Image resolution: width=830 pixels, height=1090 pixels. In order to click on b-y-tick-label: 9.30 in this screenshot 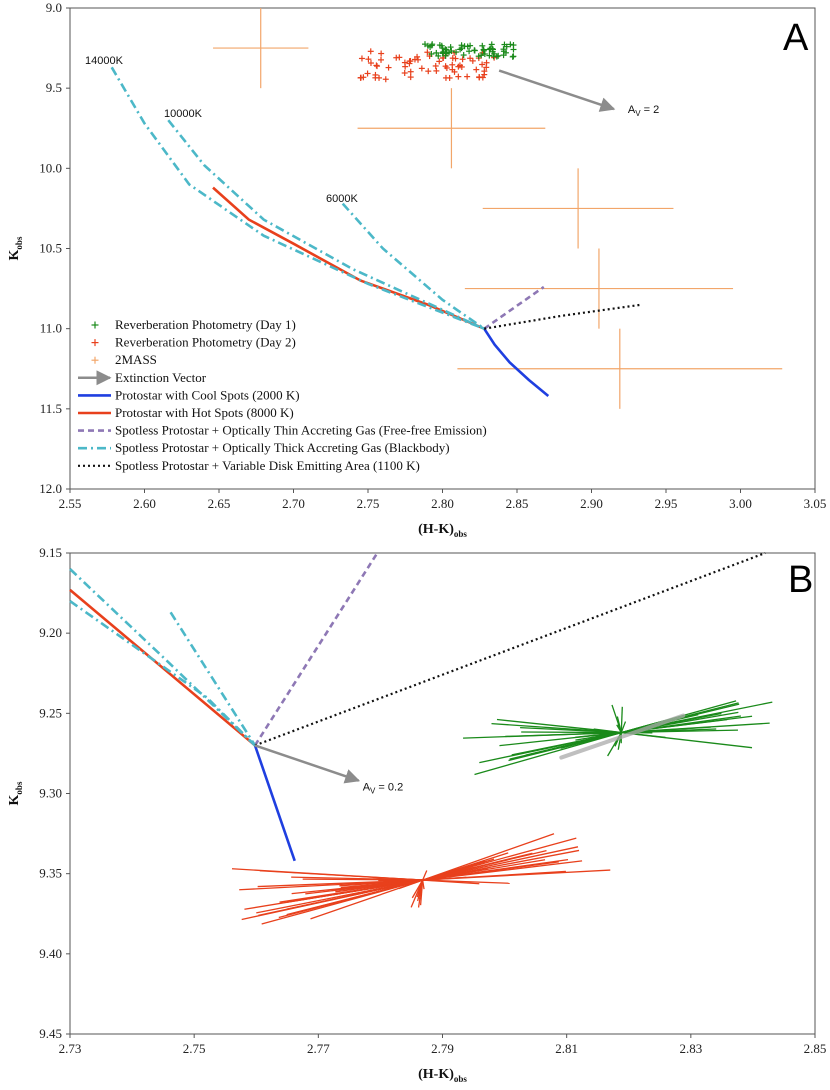, I will do `click(50, 793)`.